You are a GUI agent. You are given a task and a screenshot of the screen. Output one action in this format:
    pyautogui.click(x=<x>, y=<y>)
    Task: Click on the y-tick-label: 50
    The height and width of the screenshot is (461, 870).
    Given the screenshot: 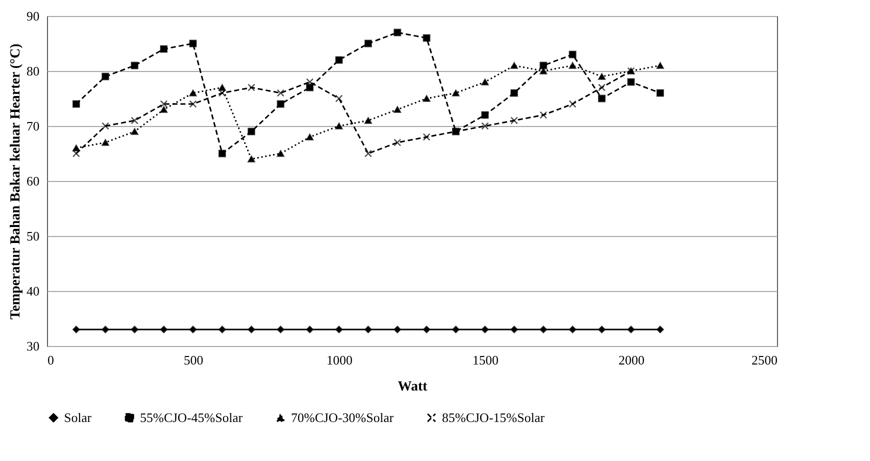 What is the action you would take?
    pyautogui.click(x=33, y=236)
    